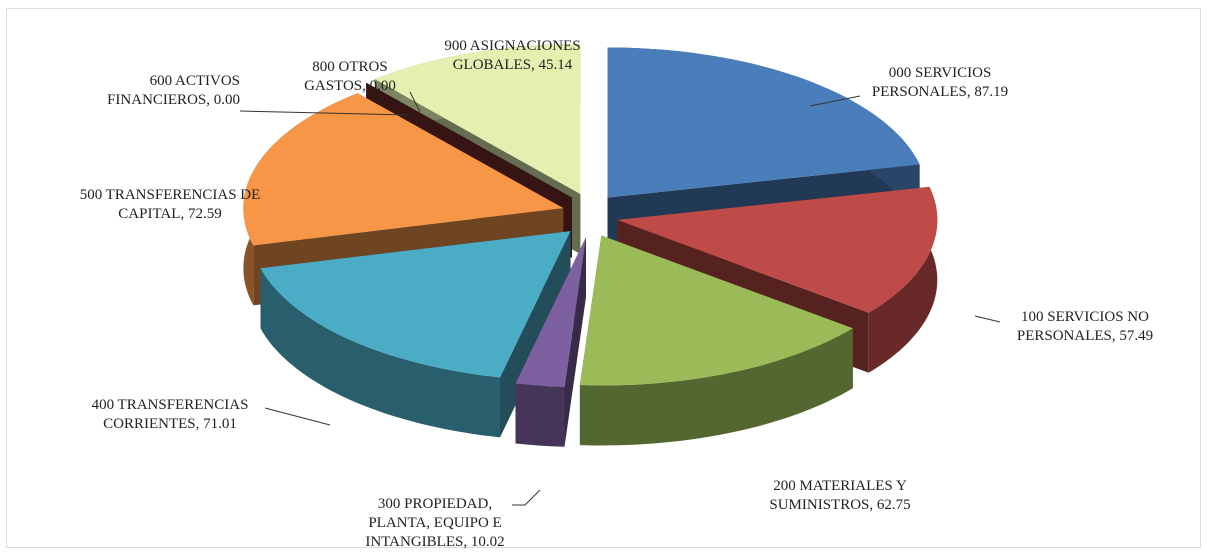 The width and height of the screenshot is (1207, 557). I want to click on data-label: 600 ACTIVOS FINANCIEROS0.00, so click(145, 91).